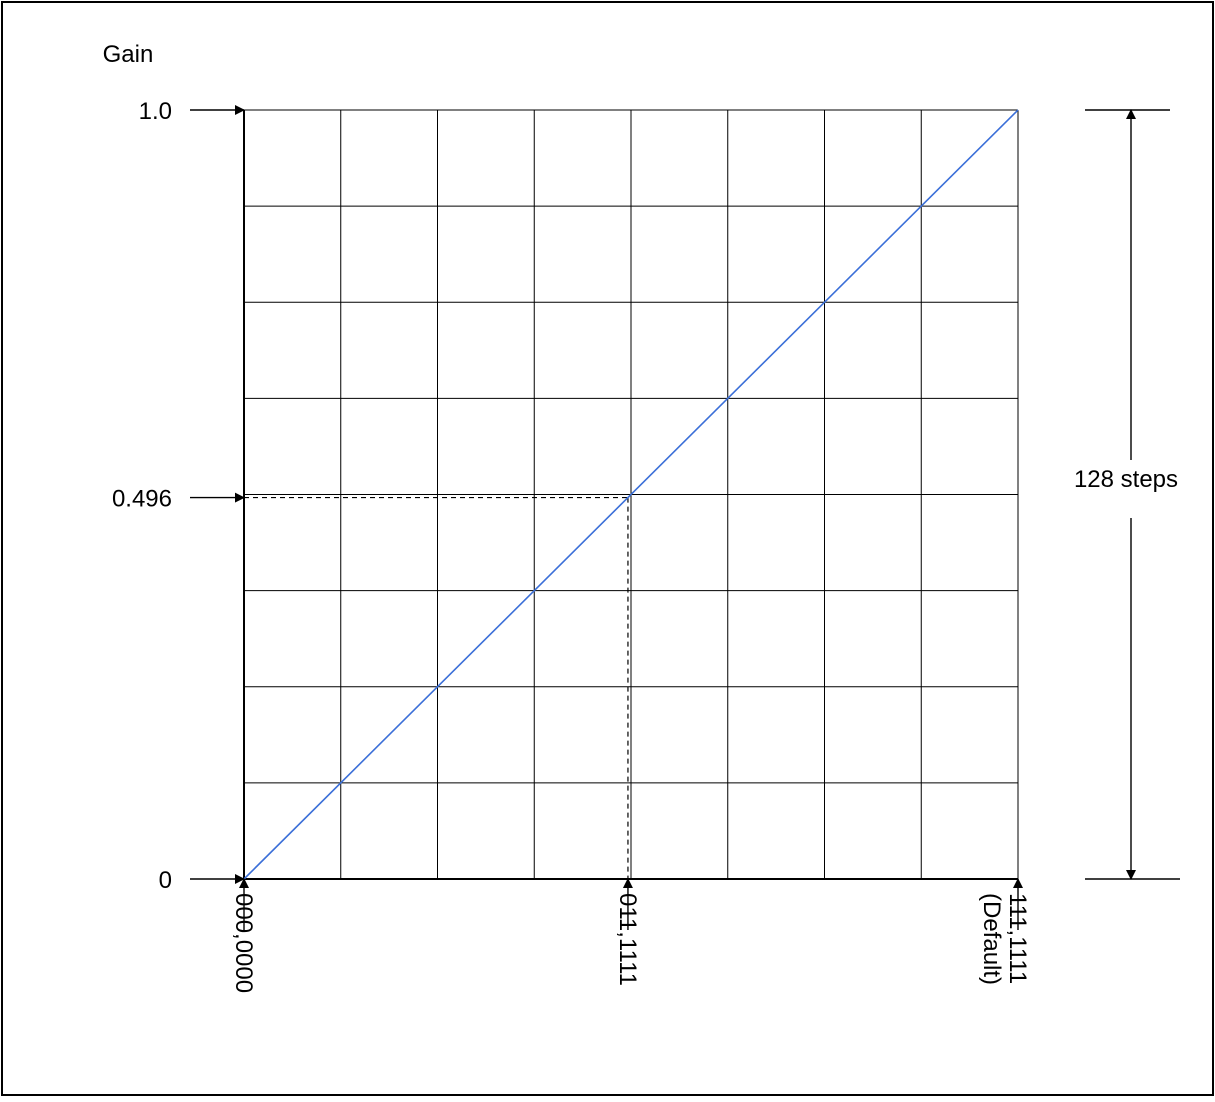 The width and height of the screenshot is (1215, 1102). What do you see at coordinates (243, 943) in the screenshot?
I see `x-tick-label: 000,0000` at bounding box center [243, 943].